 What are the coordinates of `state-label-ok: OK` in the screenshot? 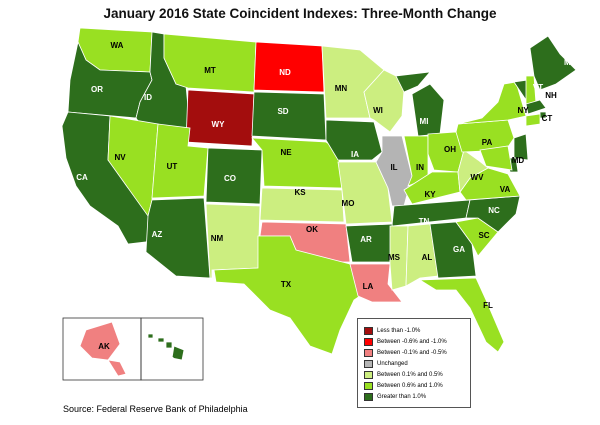 It's located at (312, 229).